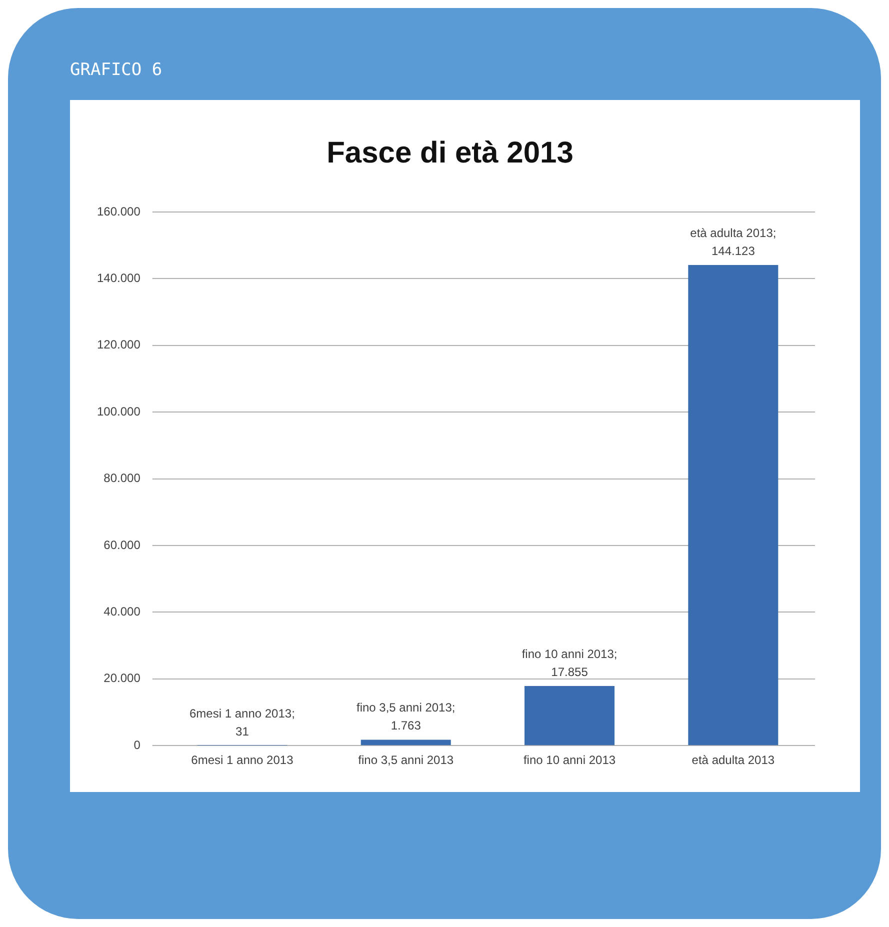 This screenshot has height=927, width=889. What do you see at coordinates (450, 153) in the screenshot?
I see `chart-title: Fasce di età 2013` at bounding box center [450, 153].